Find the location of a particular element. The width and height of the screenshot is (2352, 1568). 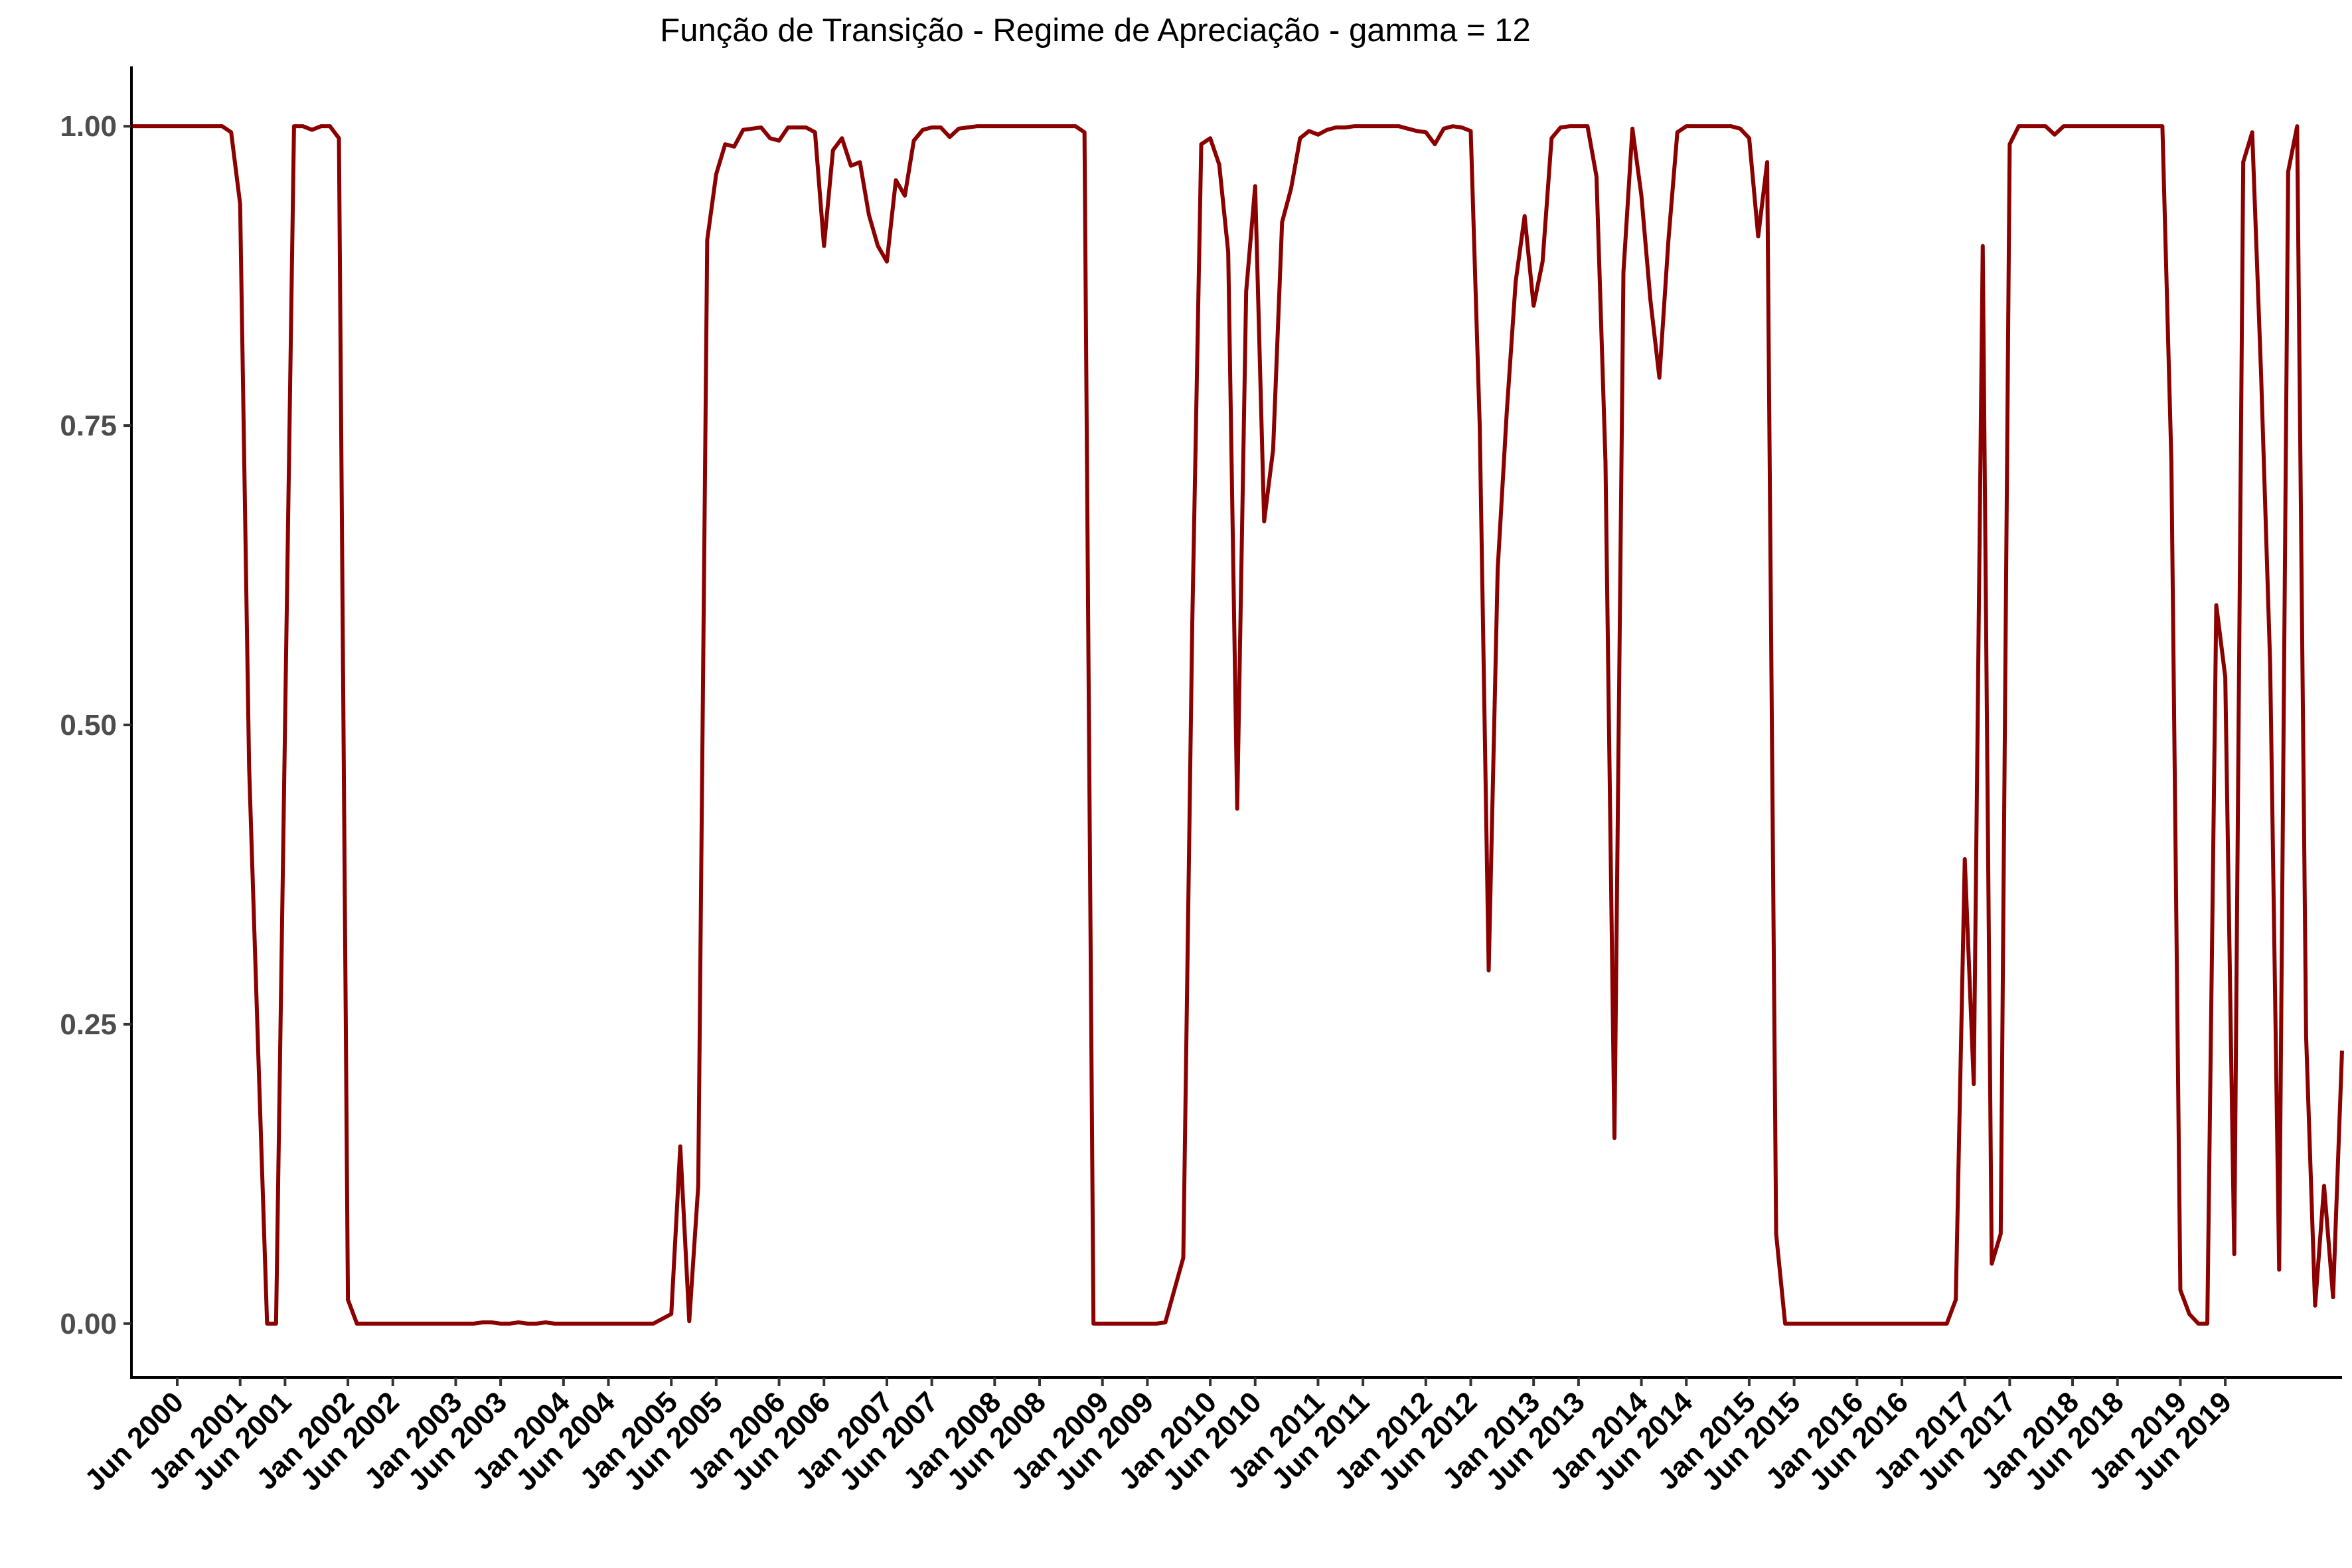

y-tick-label: 0.25 is located at coordinates (89, 1024).